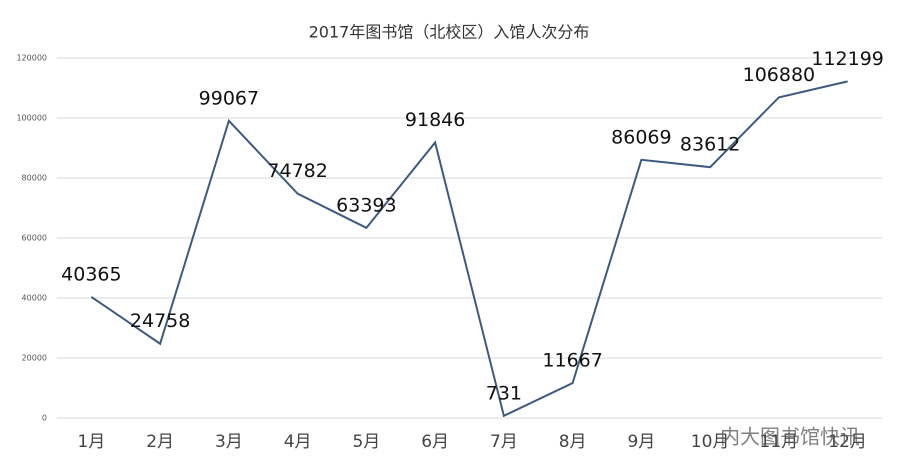 The image size is (898, 468). I want to click on data-label: 91846, so click(435, 120).